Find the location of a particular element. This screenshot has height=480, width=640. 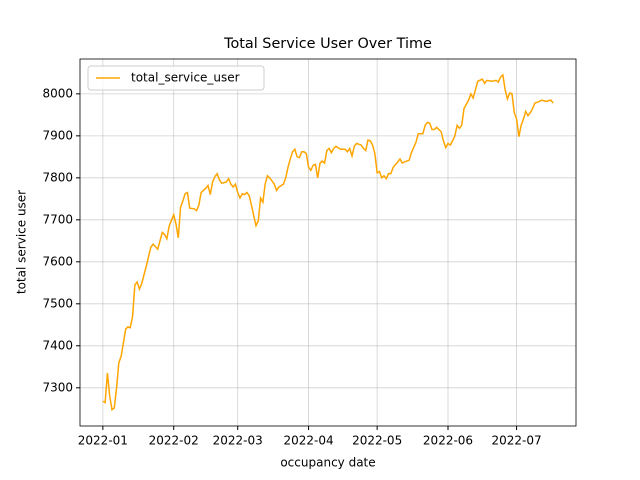

x-axis-label: occupancy date is located at coordinates (327, 463).